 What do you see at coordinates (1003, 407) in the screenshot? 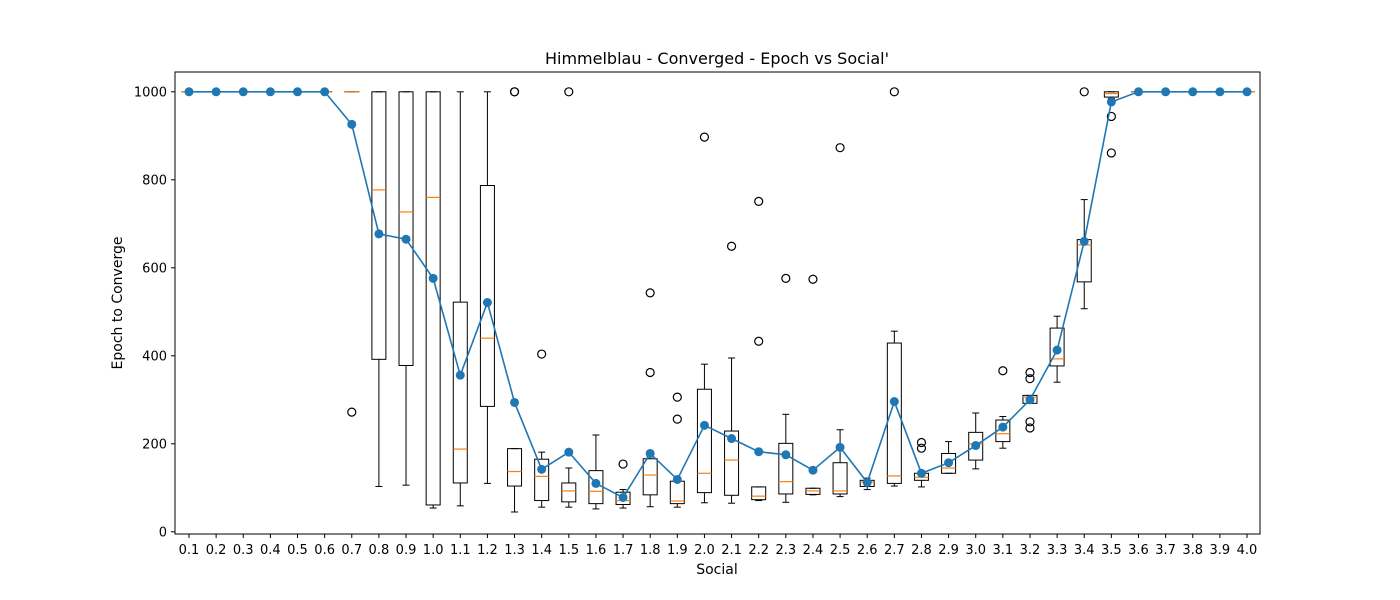
I see `box-3.1` at bounding box center [1003, 407].